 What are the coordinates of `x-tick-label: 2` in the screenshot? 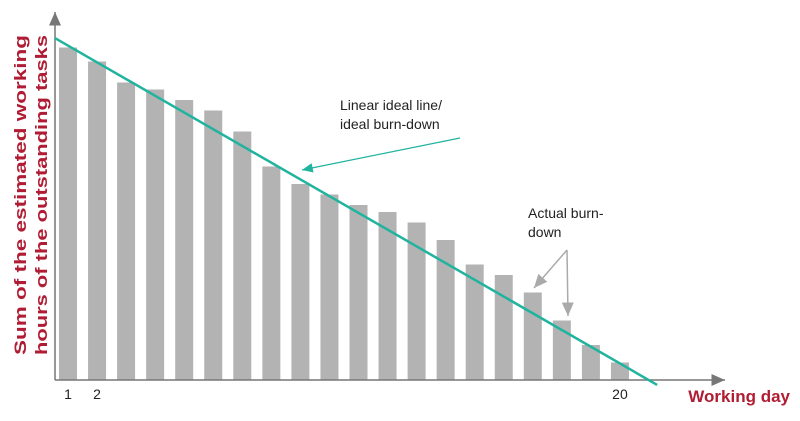 It's located at (97, 394).